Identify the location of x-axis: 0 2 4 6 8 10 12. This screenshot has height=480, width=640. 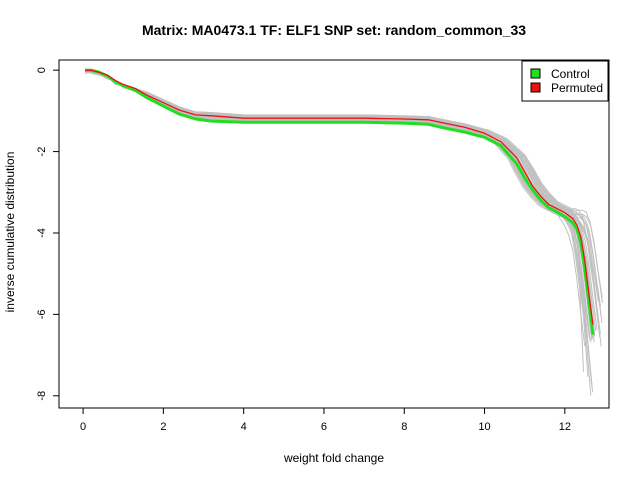
(325, 420).